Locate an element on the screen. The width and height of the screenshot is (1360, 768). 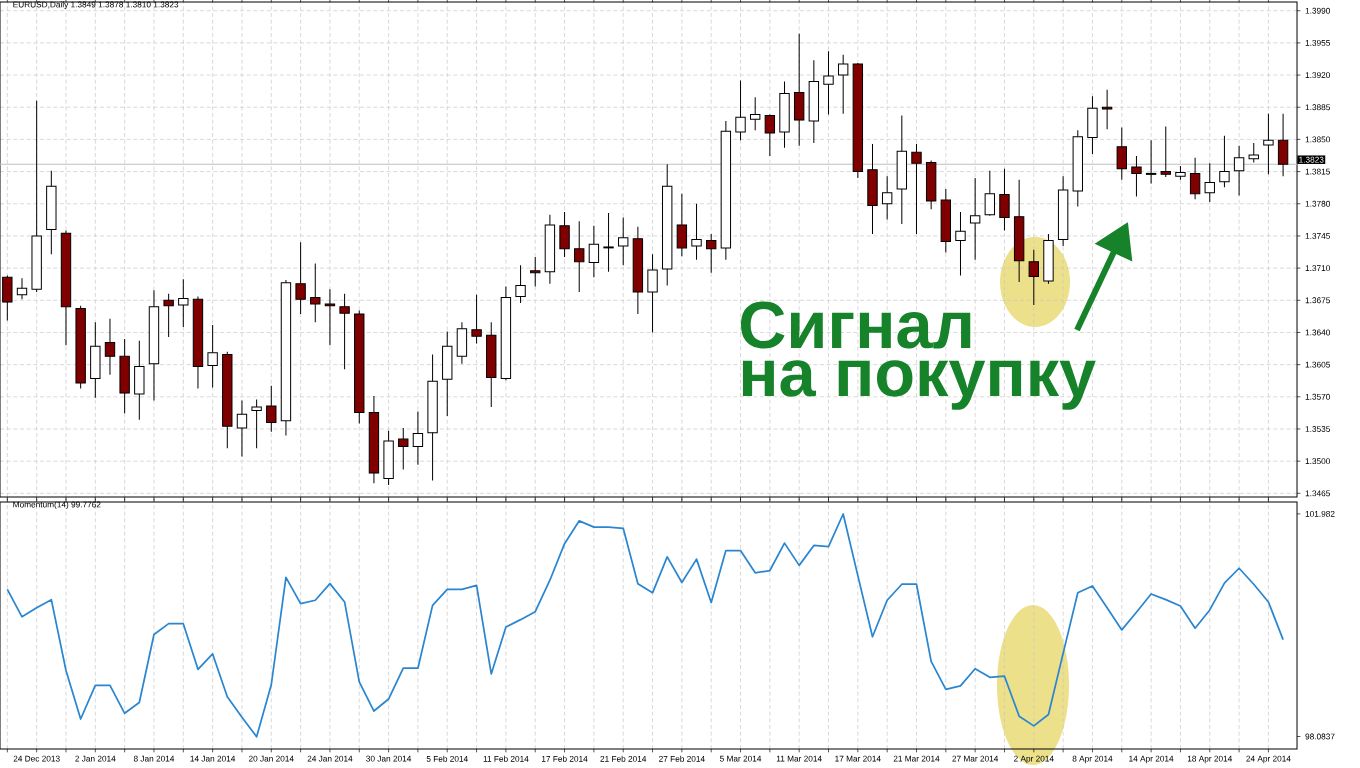
x-tick-label: 24 Jan 2014 is located at coordinates (330, 758).